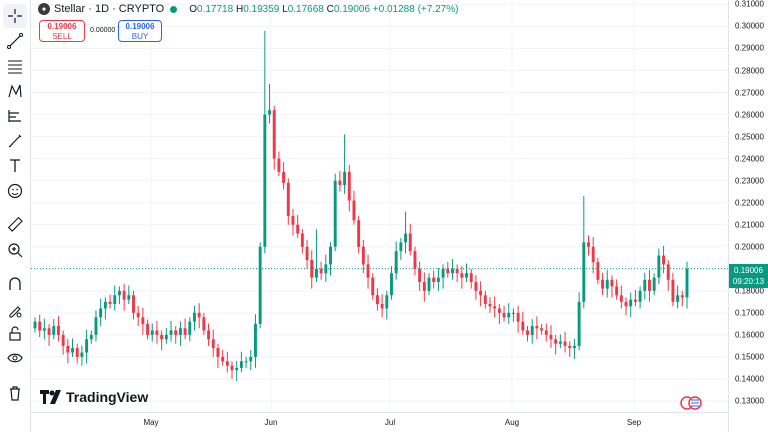 This screenshot has height=433, width=768. I want to click on sell-button: 0.19006 SELL, so click(62, 31).